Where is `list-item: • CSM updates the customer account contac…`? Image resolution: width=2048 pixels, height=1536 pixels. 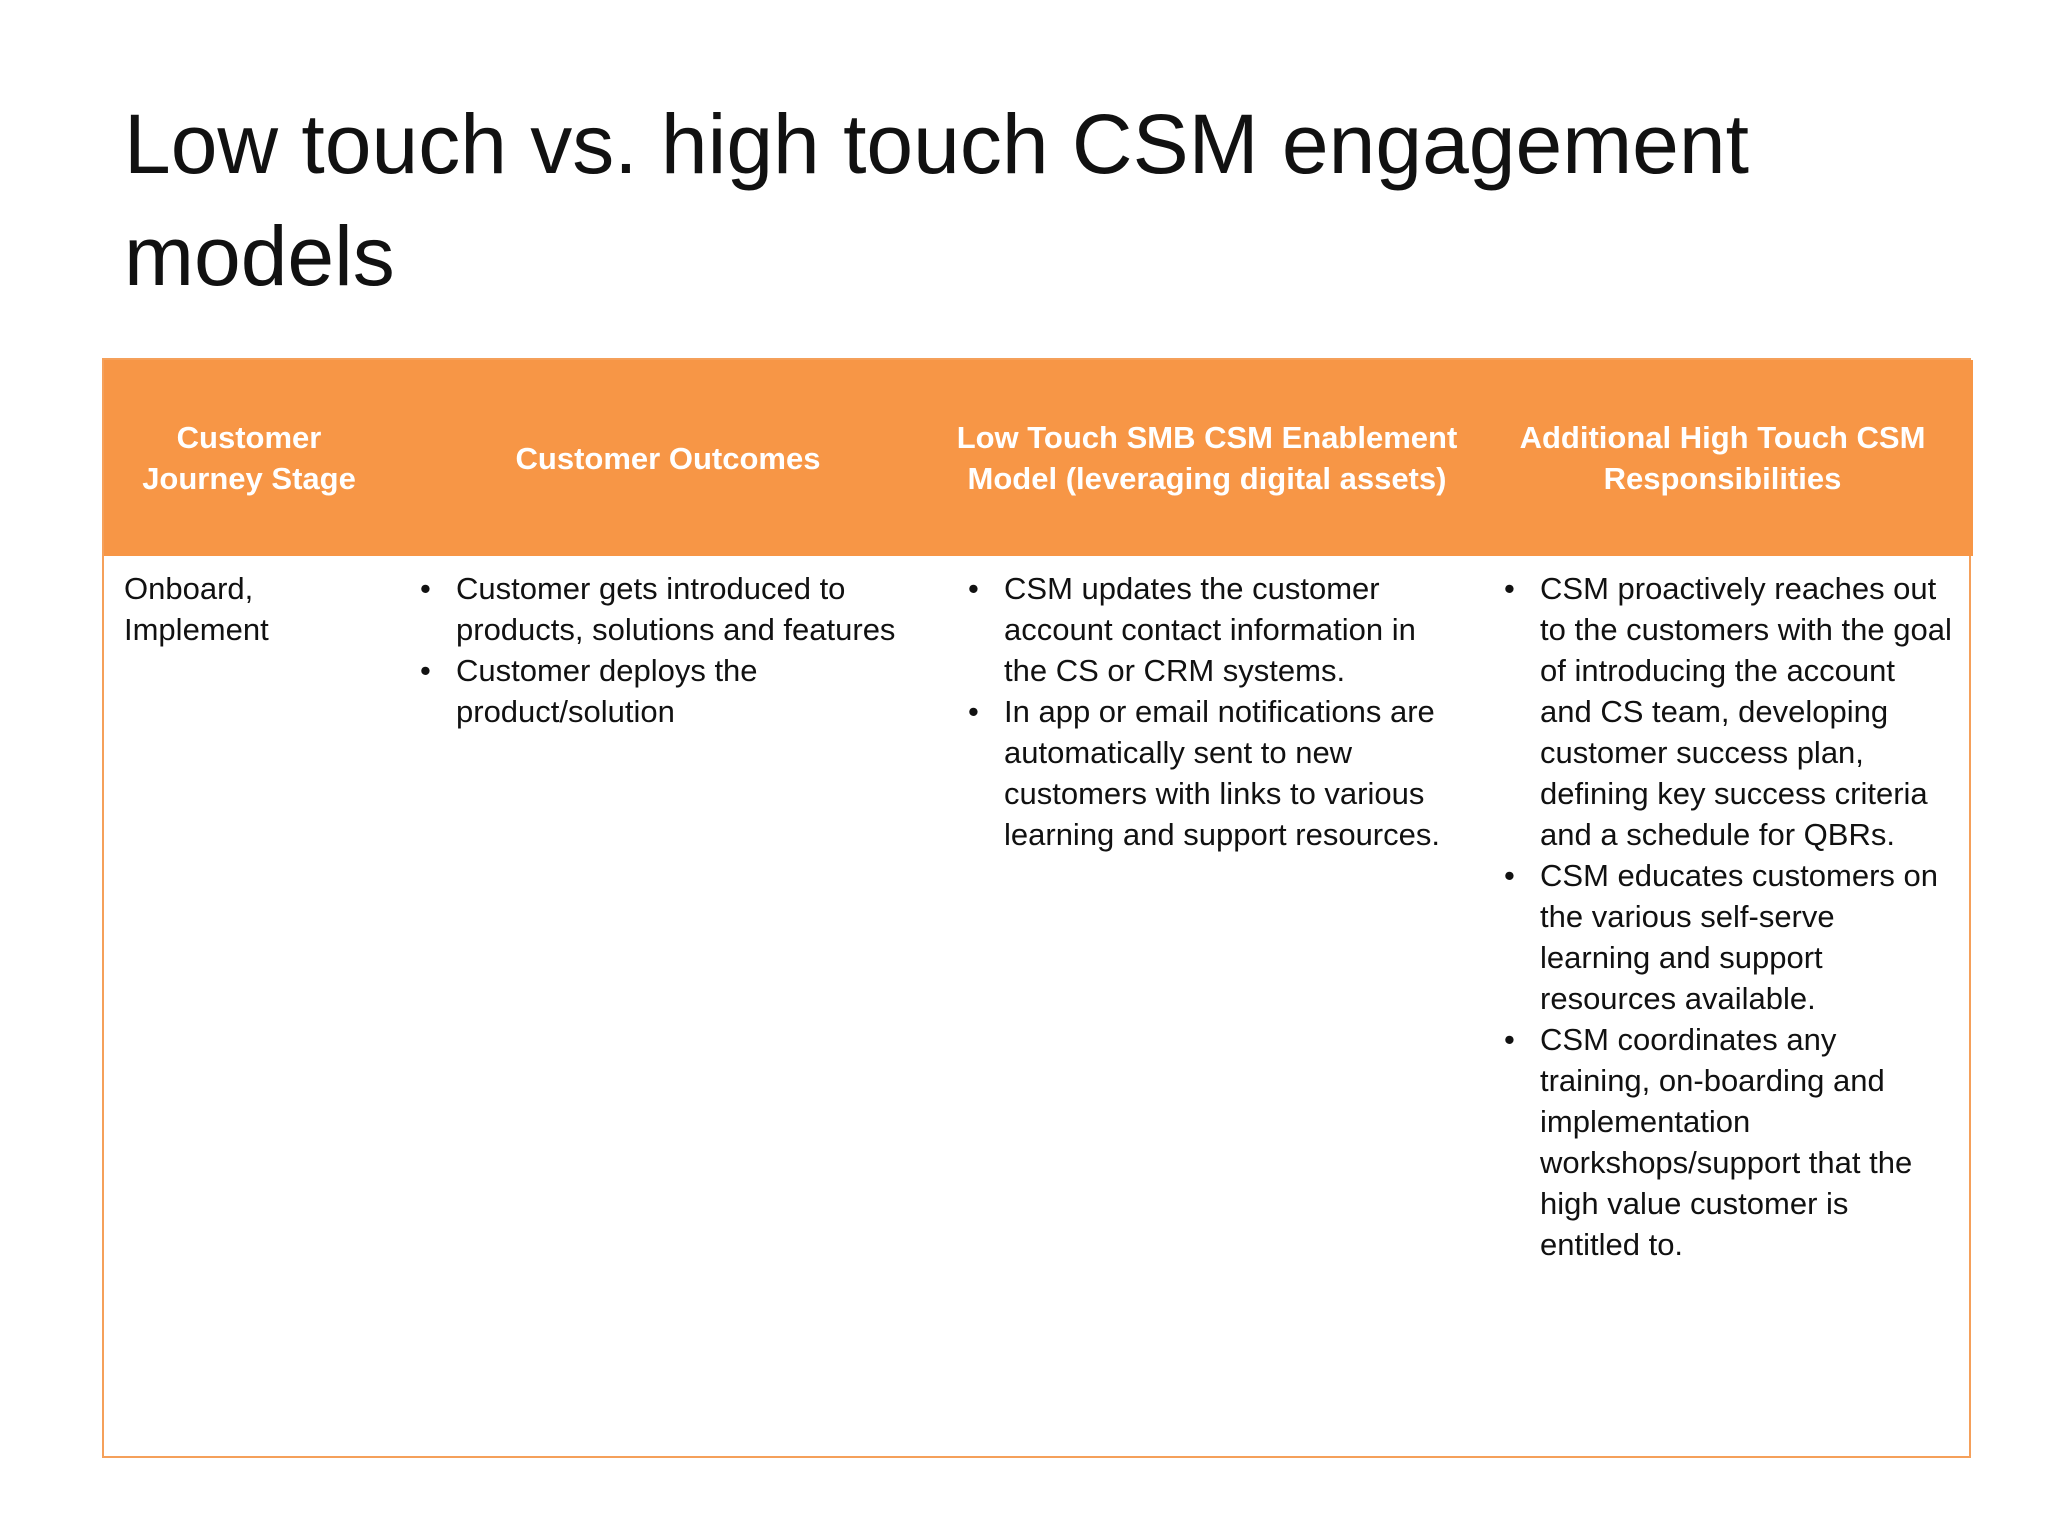
list-item: • CSM updates the customer account contac… is located at coordinates (1207, 629).